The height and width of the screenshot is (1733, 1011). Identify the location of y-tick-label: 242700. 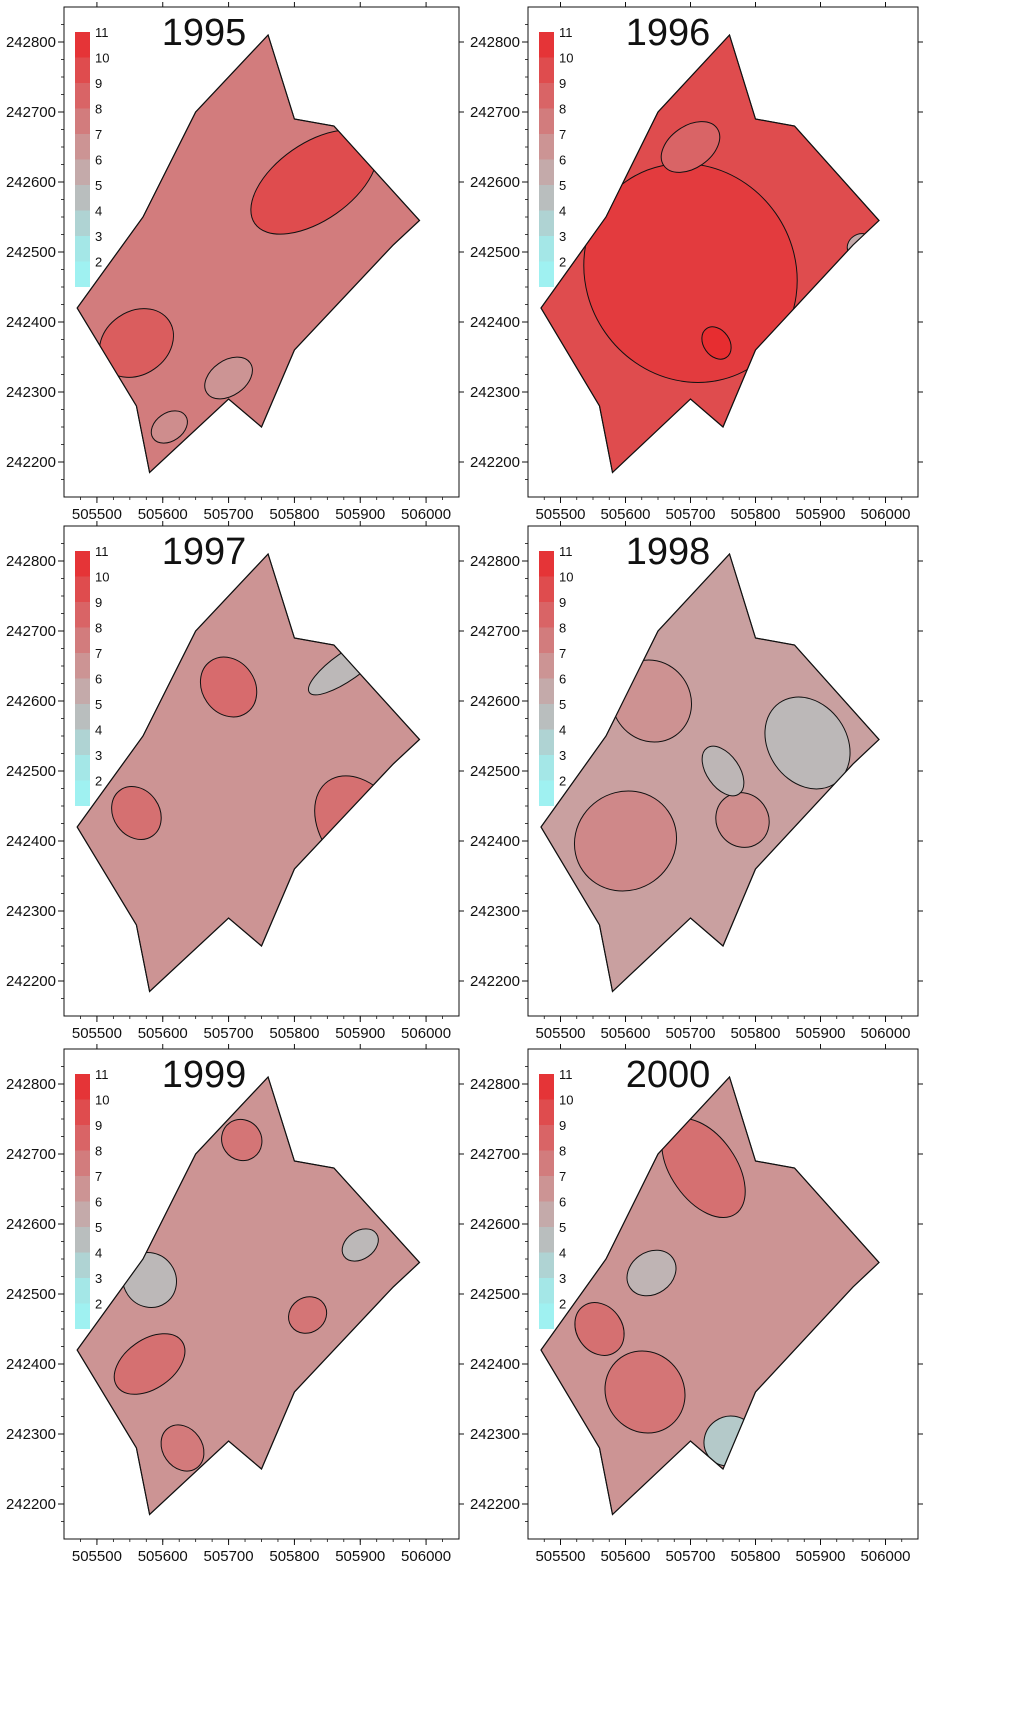
(495, 112).